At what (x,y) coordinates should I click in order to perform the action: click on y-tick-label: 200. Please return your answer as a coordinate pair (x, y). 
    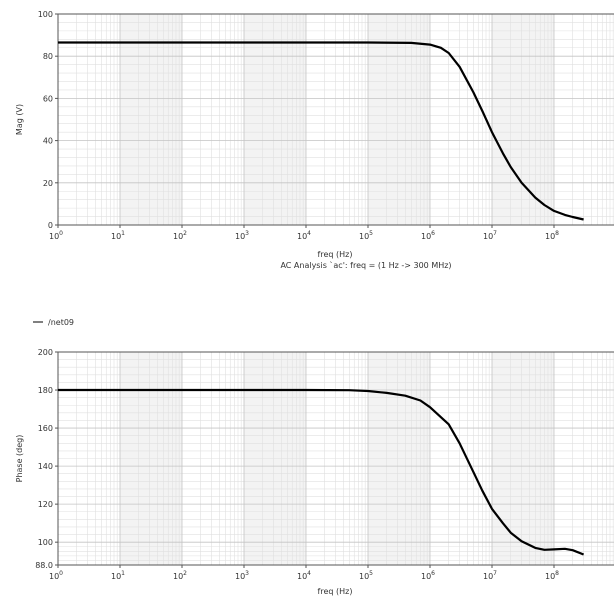
    Looking at the image, I should click on (45, 352).